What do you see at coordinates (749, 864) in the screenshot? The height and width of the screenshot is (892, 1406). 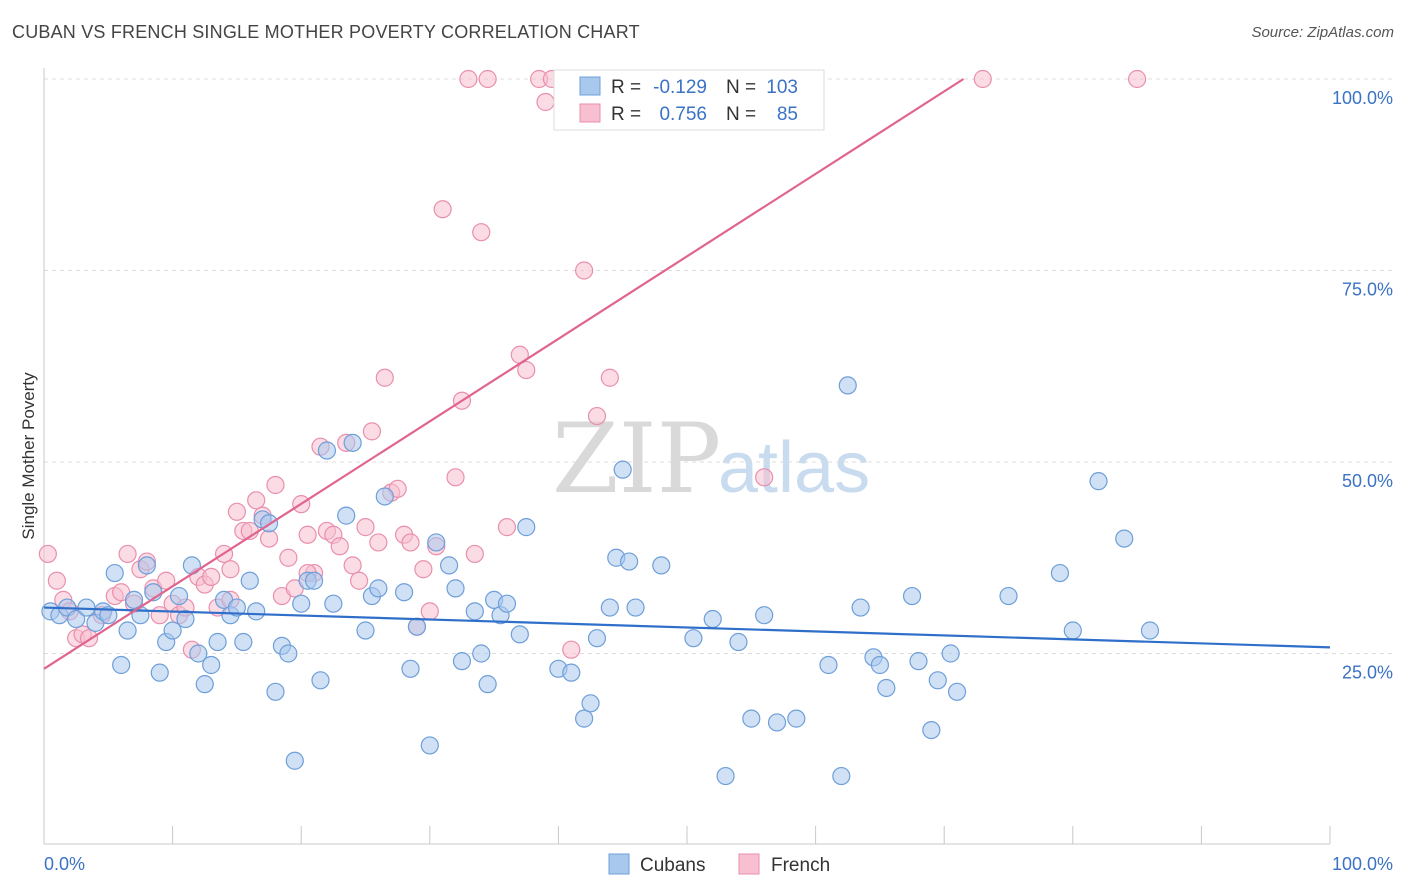 I see `bottom-legend-swatch-french` at bounding box center [749, 864].